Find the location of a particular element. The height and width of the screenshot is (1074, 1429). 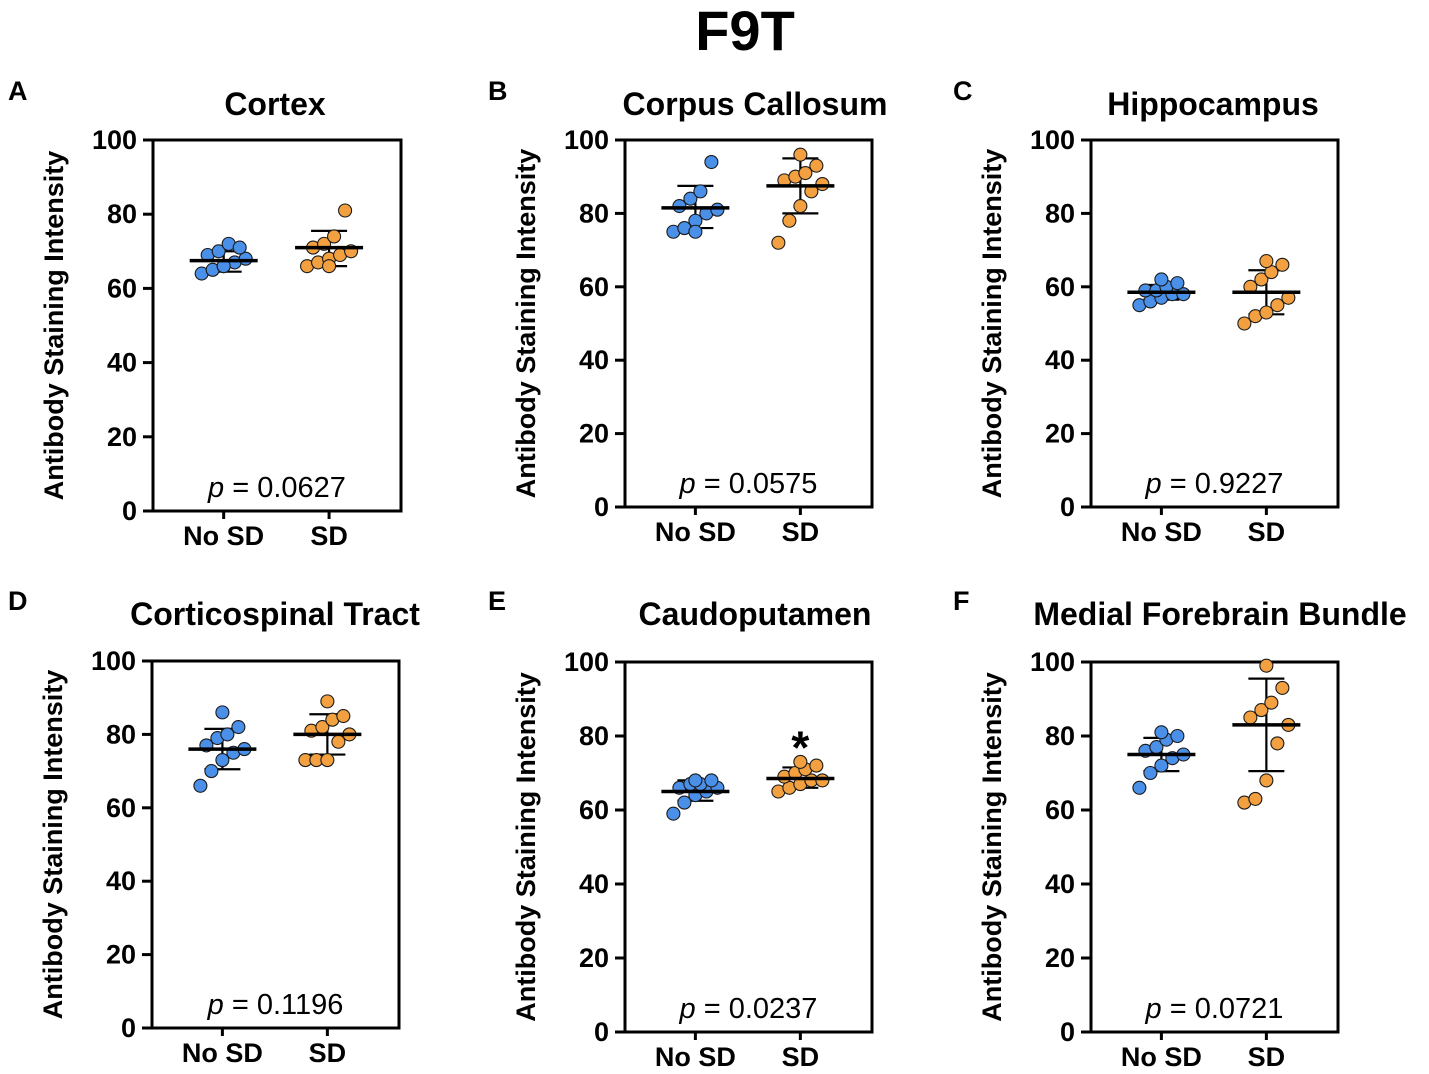

p-value-number: = 0.0627 is located at coordinates (285, 488).